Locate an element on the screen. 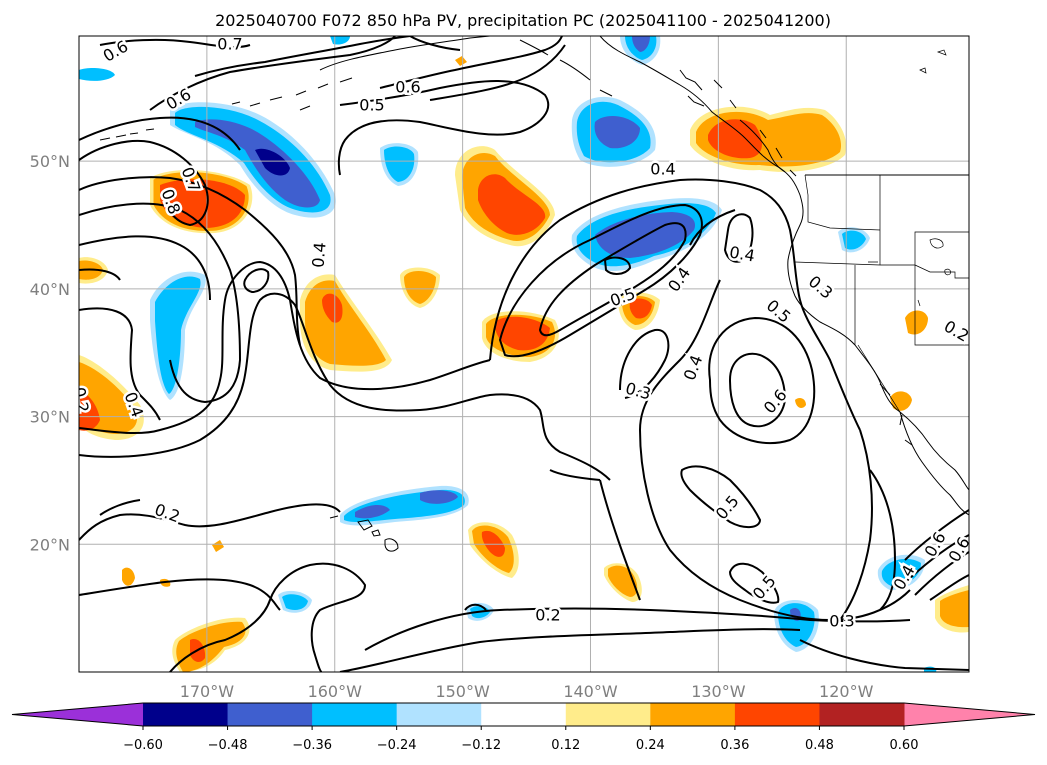 This screenshot has width=1047, height=765. coastline-pnw-detail is located at coordinates (738, 123).